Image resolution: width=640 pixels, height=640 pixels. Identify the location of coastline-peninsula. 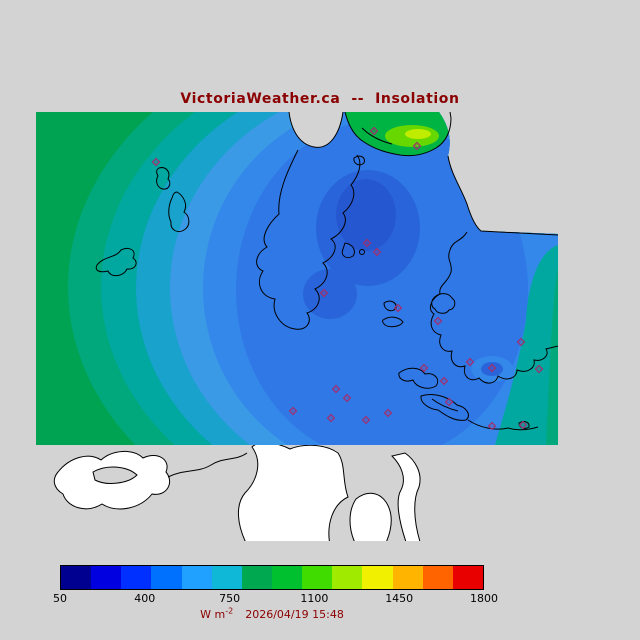
(398, 134).